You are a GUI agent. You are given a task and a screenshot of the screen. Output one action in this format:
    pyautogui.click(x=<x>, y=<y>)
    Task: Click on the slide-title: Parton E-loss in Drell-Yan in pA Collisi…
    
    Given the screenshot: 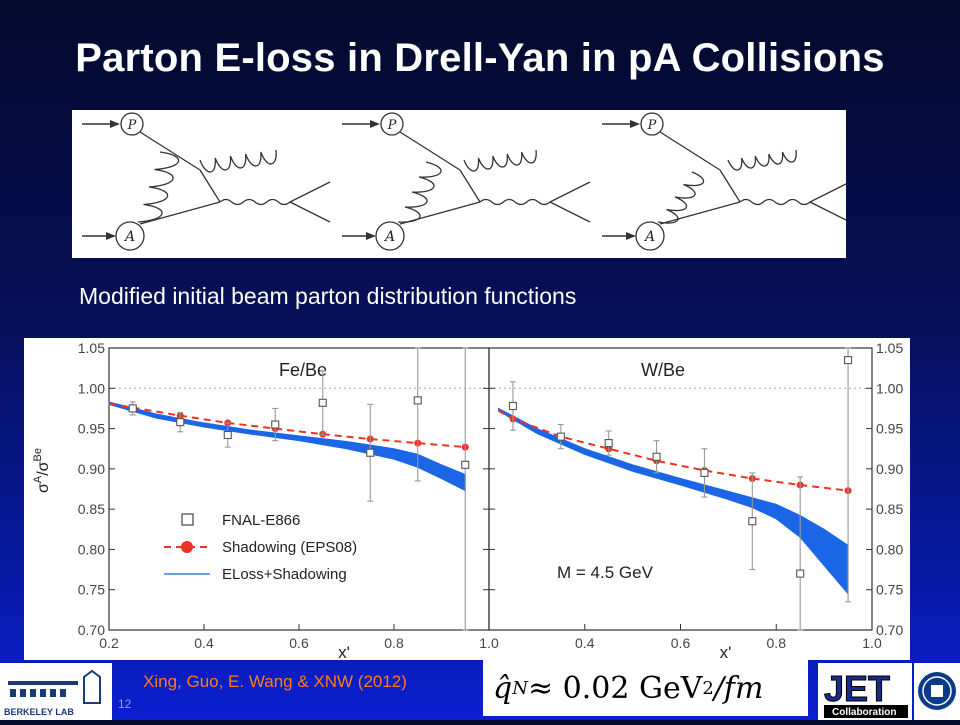 What is the action you would take?
    pyautogui.click(x=480, y=58)
    